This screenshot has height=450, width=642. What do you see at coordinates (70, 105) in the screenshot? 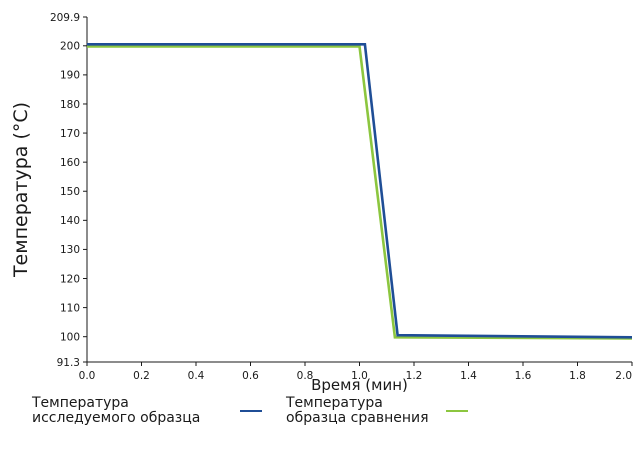
I see `y-tick-label: 180` at bounding box center [70, 105].